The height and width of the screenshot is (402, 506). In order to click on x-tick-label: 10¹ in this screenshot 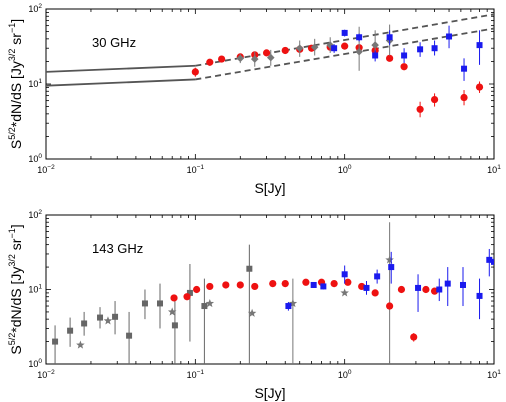, I will do `click(494, 169)`.